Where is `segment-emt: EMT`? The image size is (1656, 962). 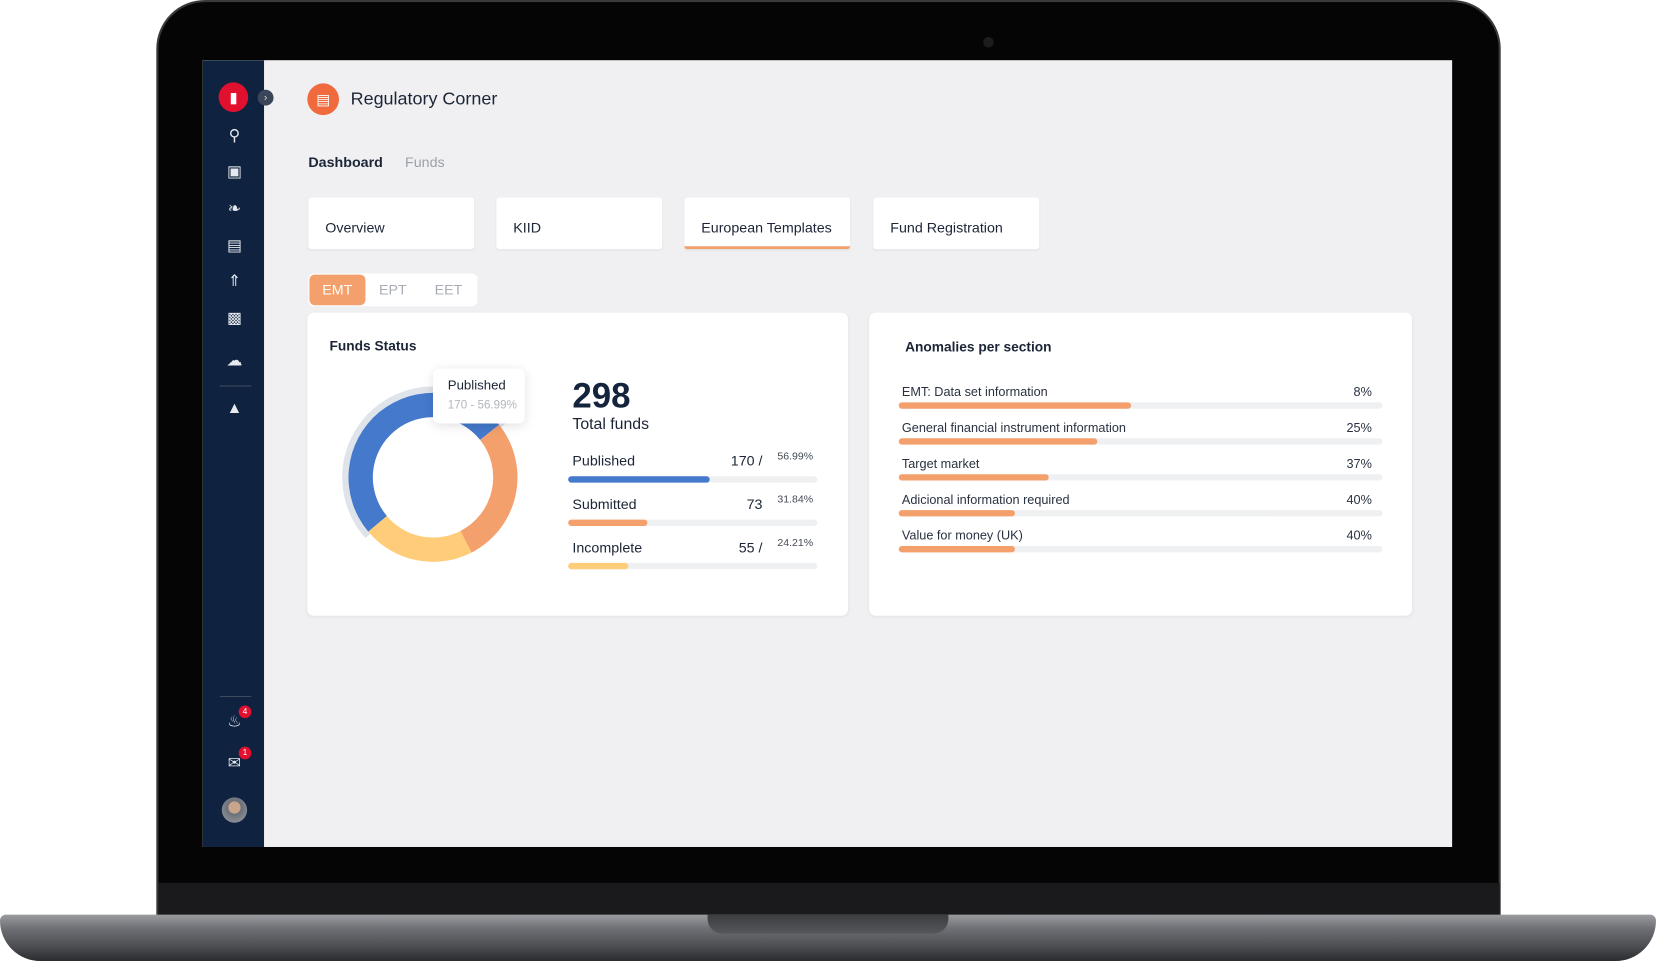
segment-emt: EMT is located at coordinates (337, 290).